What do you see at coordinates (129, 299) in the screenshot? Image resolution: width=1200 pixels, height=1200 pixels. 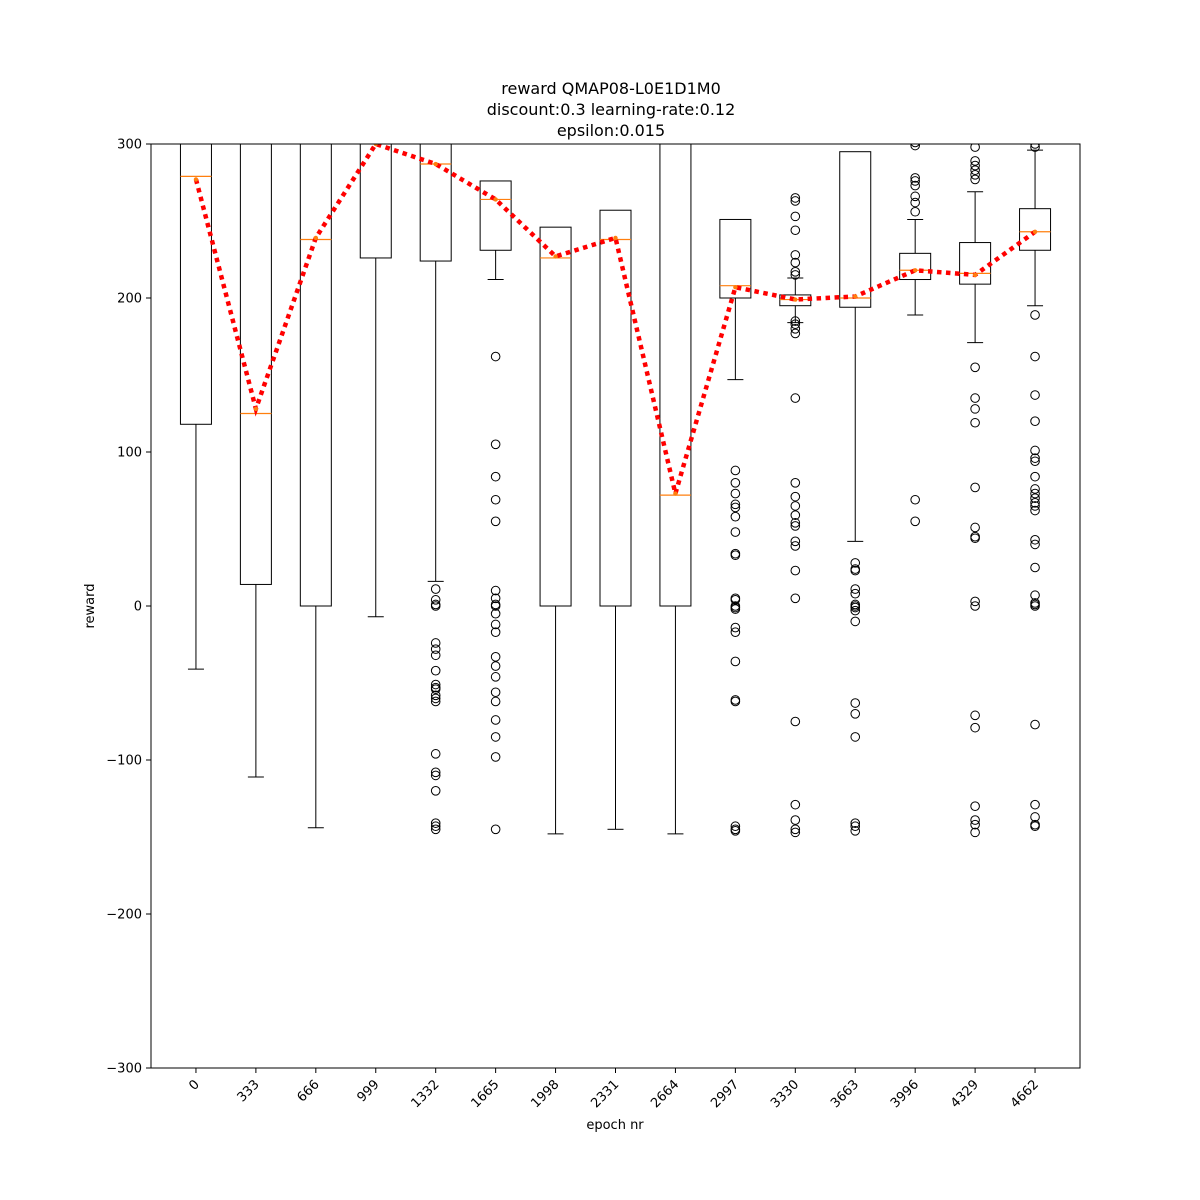 I see `y-tick-label: 200` at bounding box center [129, 299].